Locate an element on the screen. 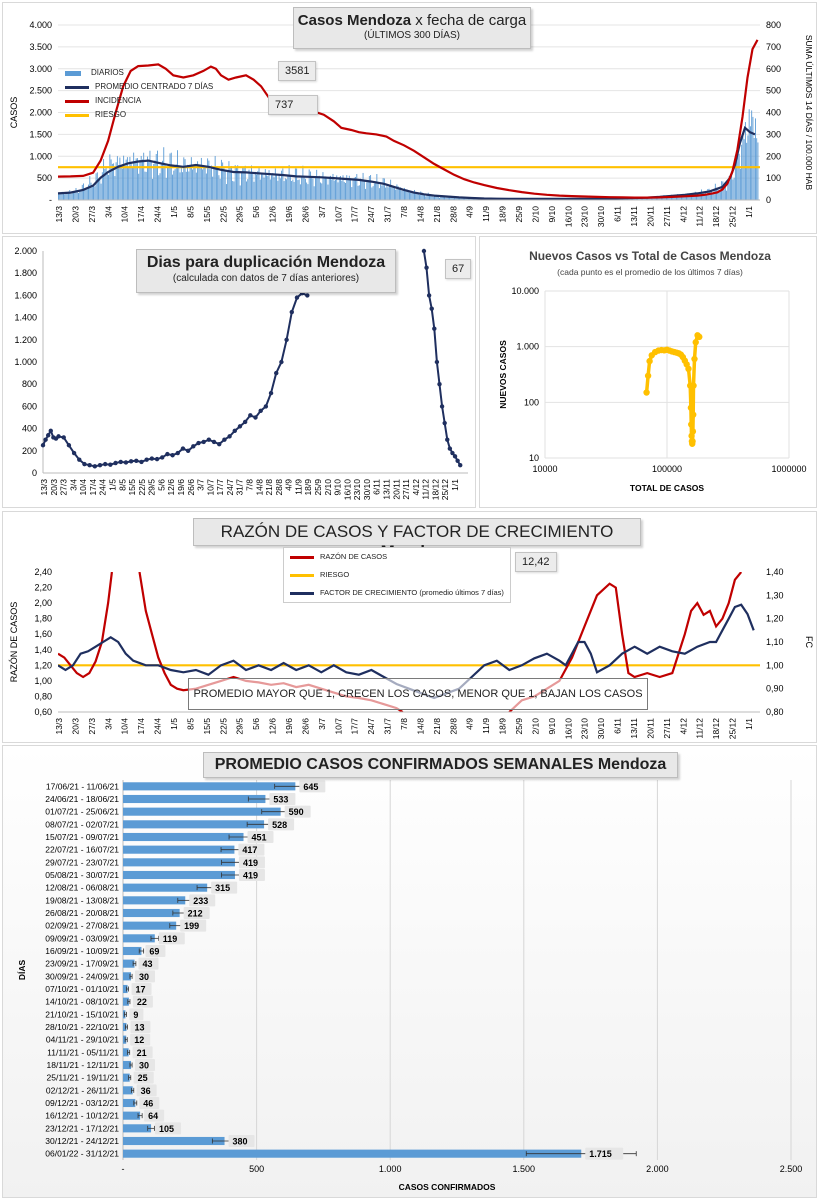 The height and width of the screenshot is (1200, 819). dup-x-tick-11: 29/5 is located at coordinates (152, 487).